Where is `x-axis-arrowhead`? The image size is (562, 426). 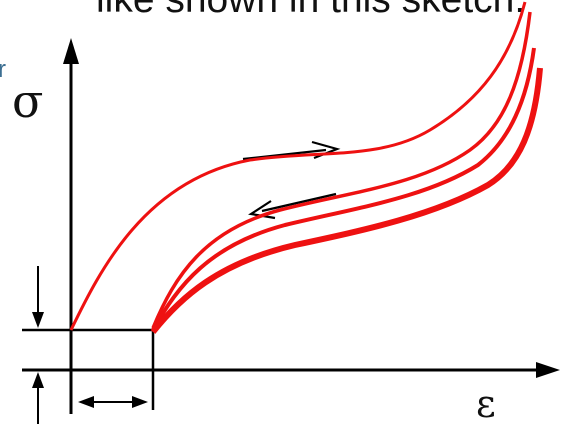 x-axis-arrowhead is located at coordinates (548, 370).